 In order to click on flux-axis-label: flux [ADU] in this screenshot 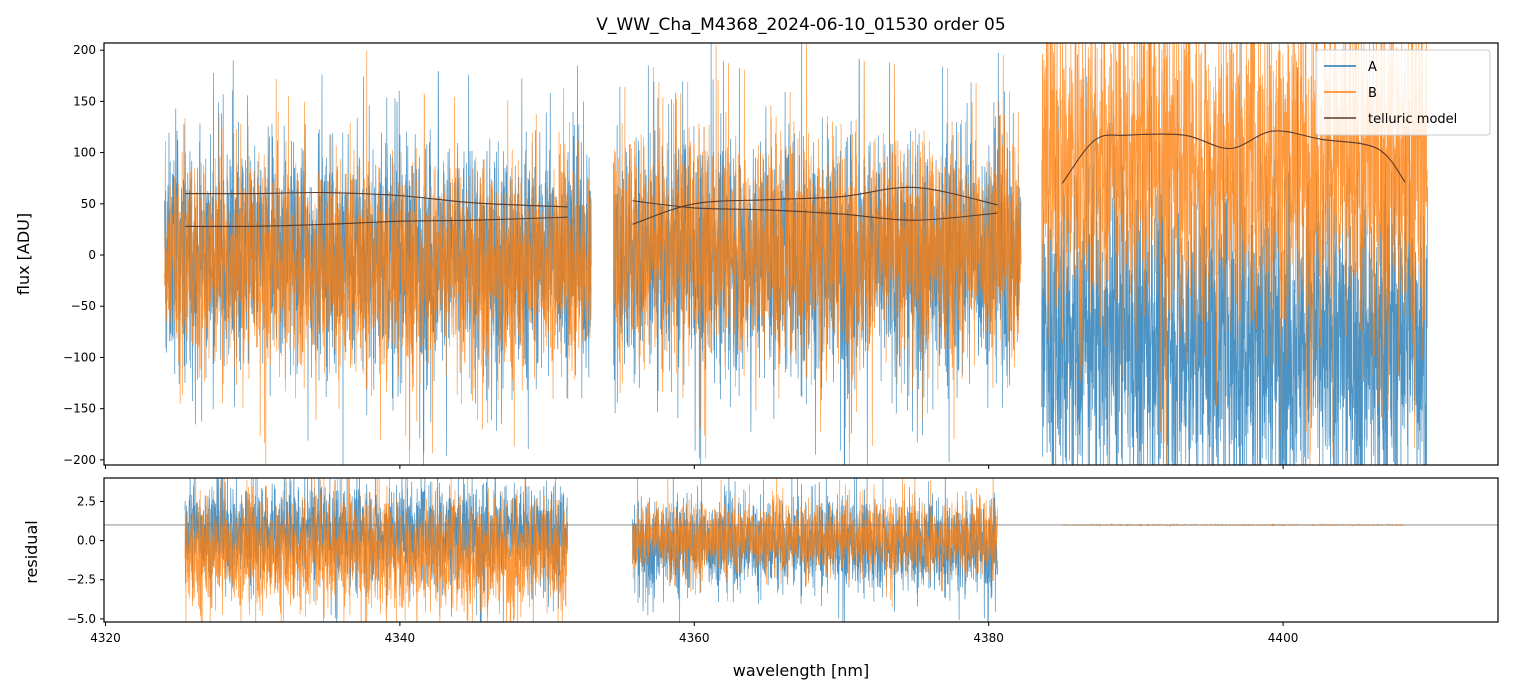, I will do `click(23, 254)`.